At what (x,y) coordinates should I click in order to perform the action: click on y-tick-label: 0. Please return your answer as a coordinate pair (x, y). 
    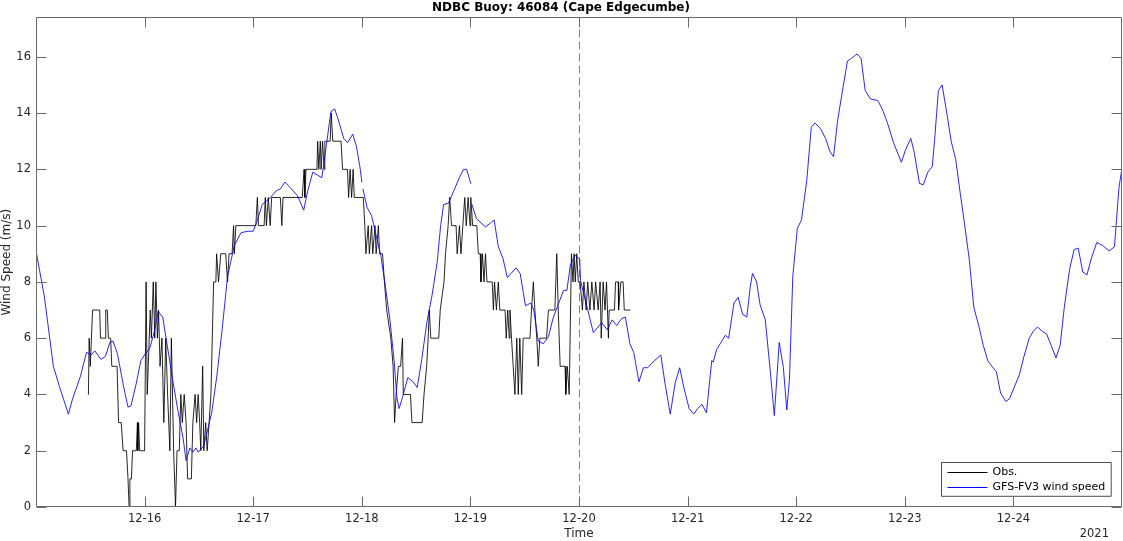
    Looking at the image, I should click on (27, 505).